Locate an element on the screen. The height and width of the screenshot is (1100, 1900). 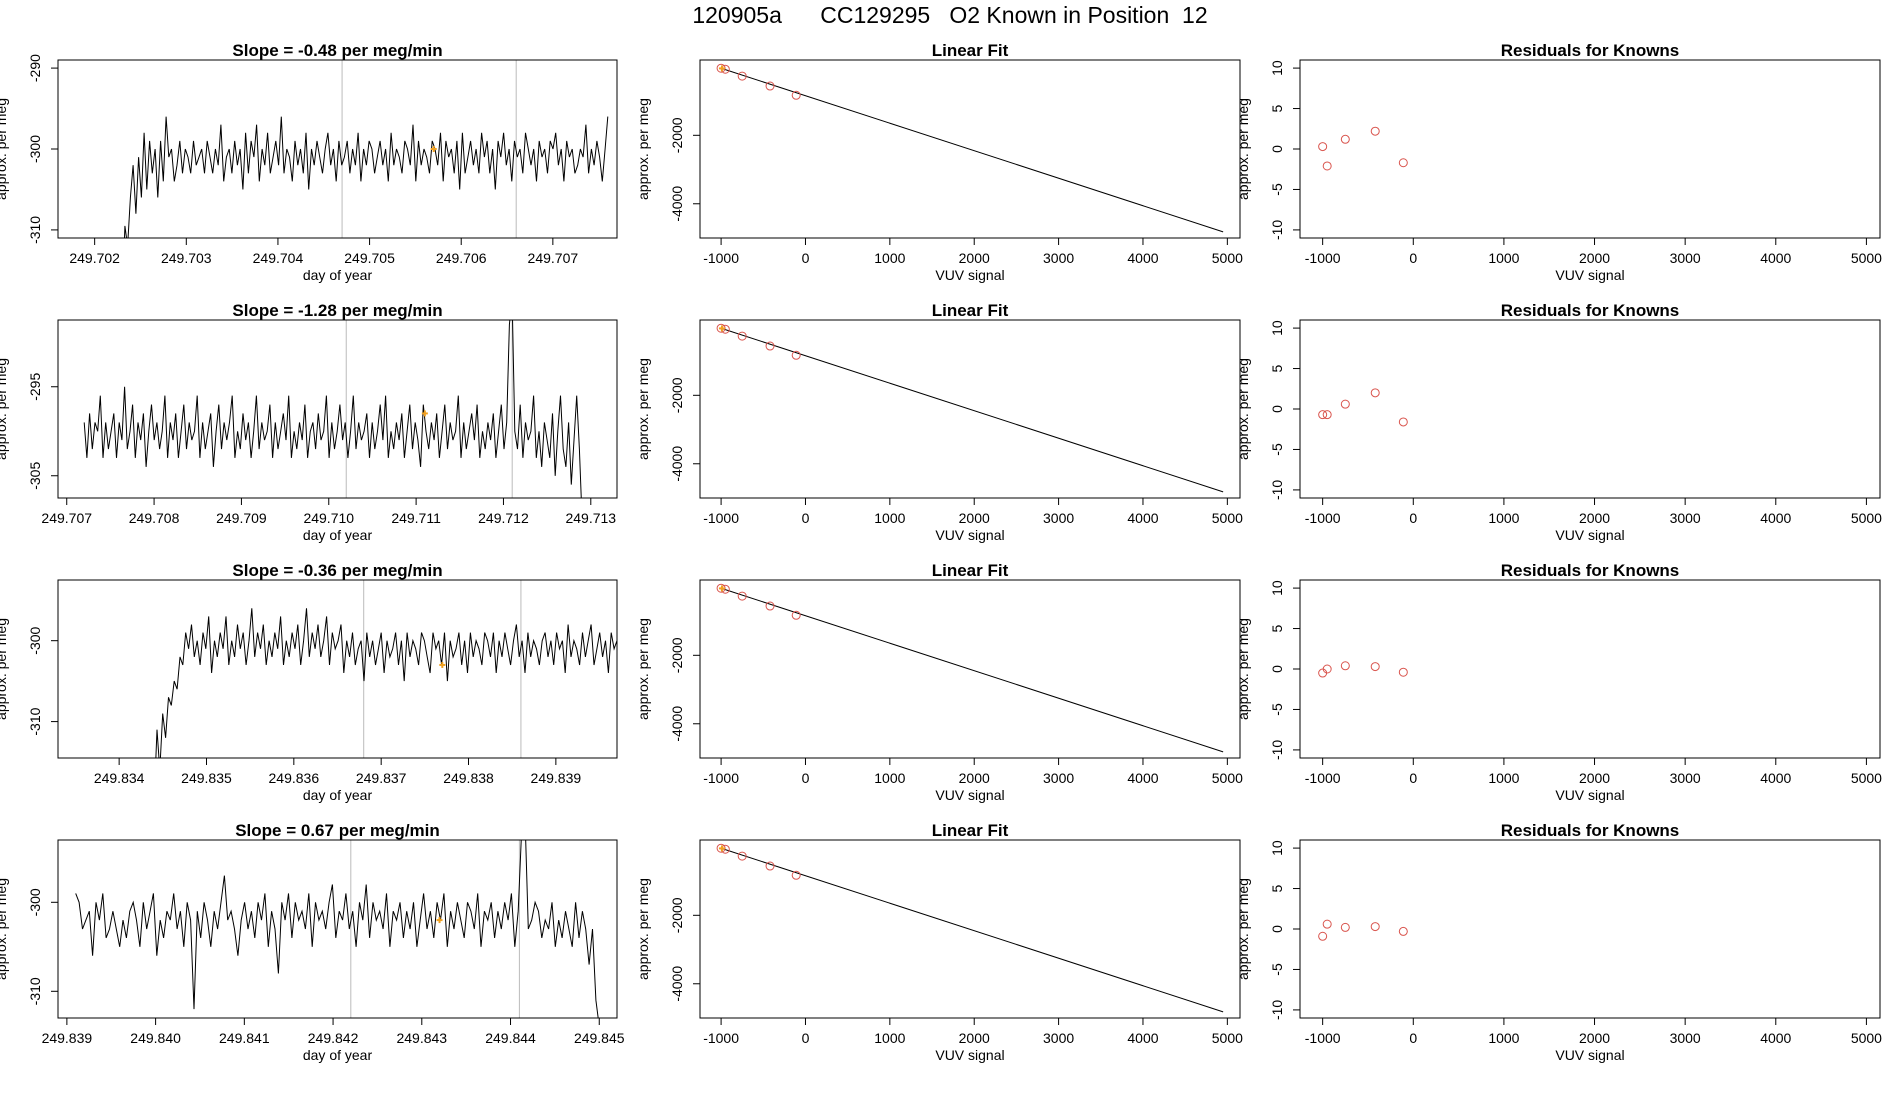
panel-title: Slope = -0.48 per meg/min is located at coordinates (337, 50).